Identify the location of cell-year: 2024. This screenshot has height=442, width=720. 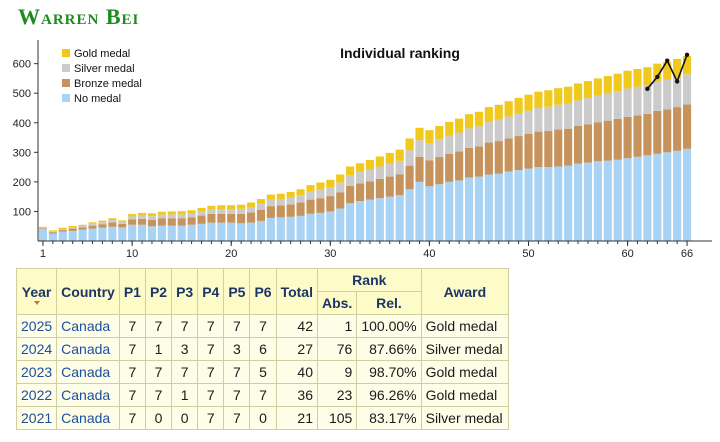
(36, 349).